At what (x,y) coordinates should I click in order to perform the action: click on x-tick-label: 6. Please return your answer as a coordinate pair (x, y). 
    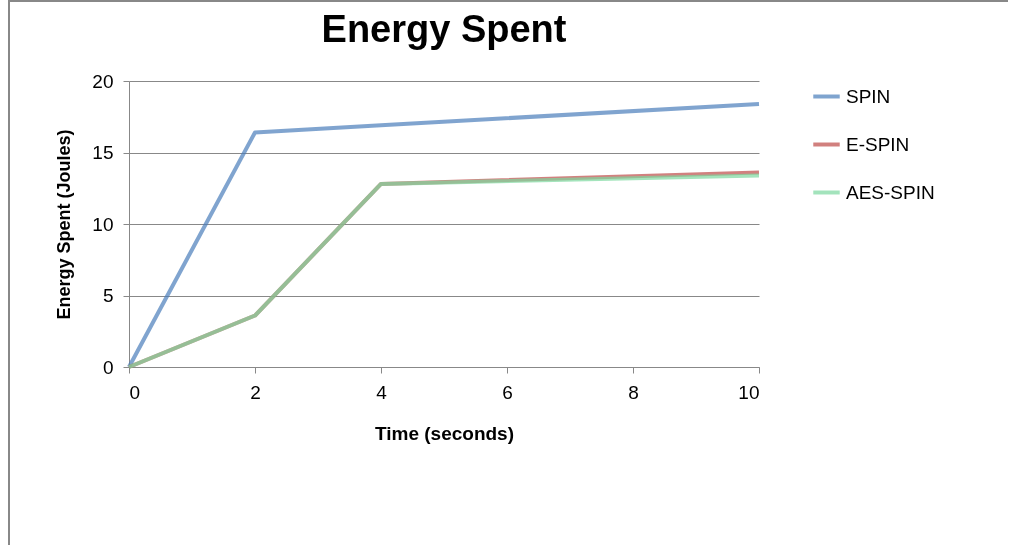
    Looking at the image, I should click on (507, 392).